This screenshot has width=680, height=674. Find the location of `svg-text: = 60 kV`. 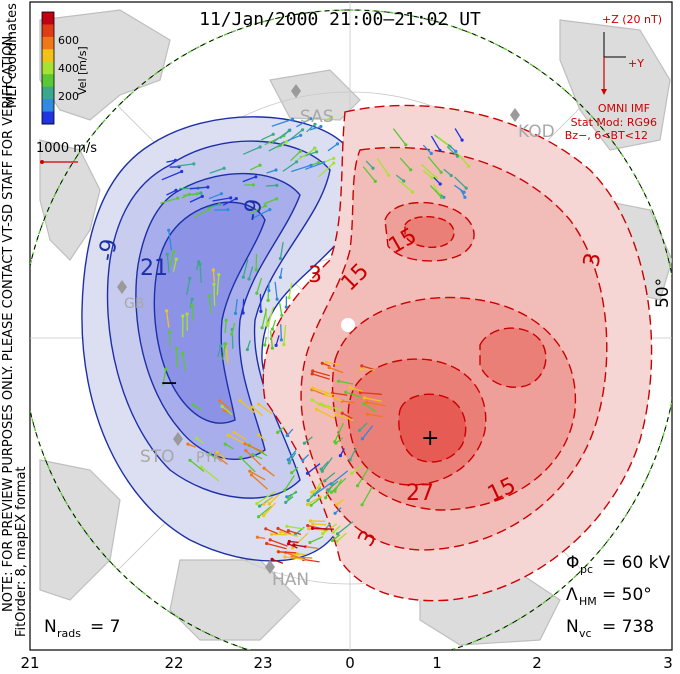

svg-text: = 60 kV is located at coordinates (636, 563).